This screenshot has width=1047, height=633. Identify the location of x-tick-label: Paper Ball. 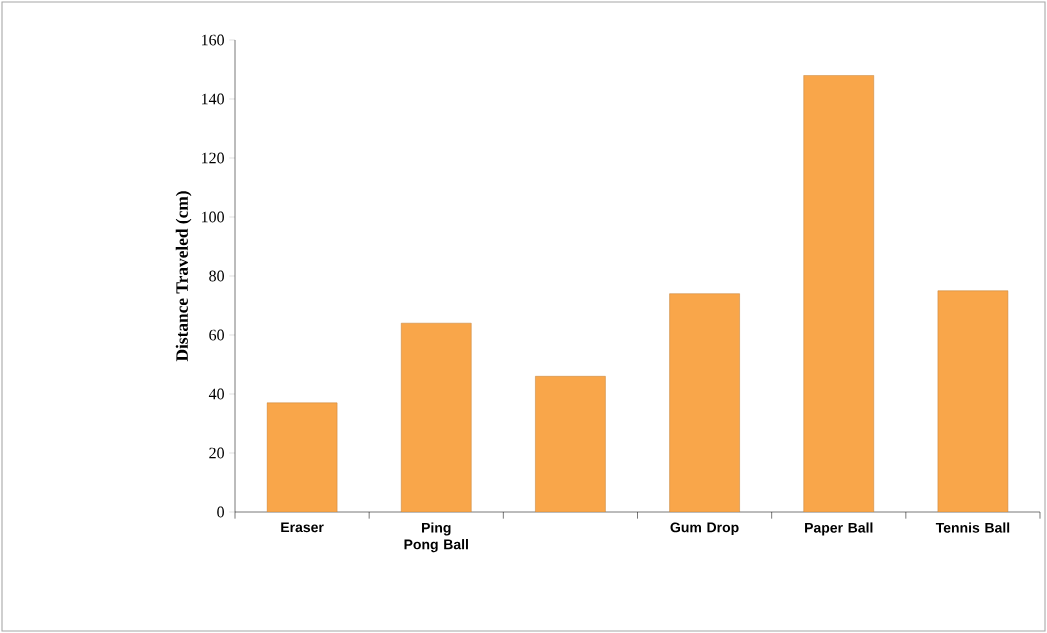
(839, 529).